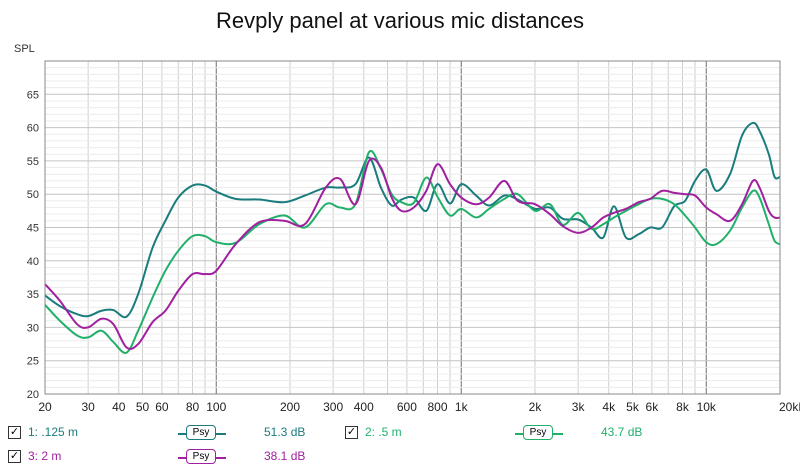  I want to click on x-tick-label: 800, so click(437, 407).